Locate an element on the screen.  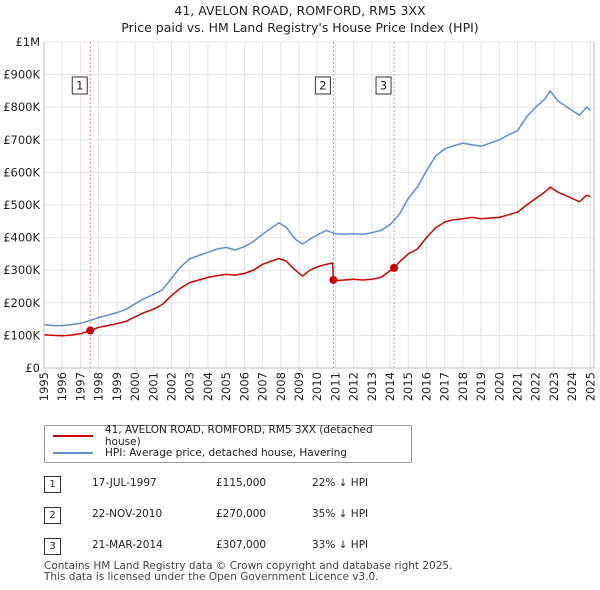
x-tick-label: 2014 is located at coordinates (390, 386).